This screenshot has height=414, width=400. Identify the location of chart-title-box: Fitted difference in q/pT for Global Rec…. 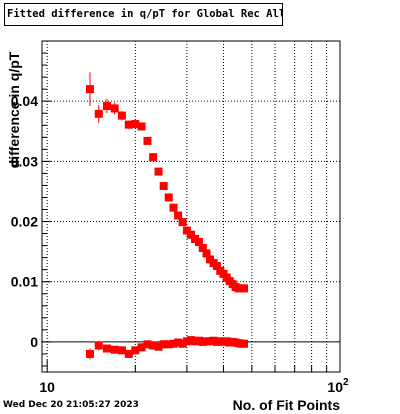
(143, 14).